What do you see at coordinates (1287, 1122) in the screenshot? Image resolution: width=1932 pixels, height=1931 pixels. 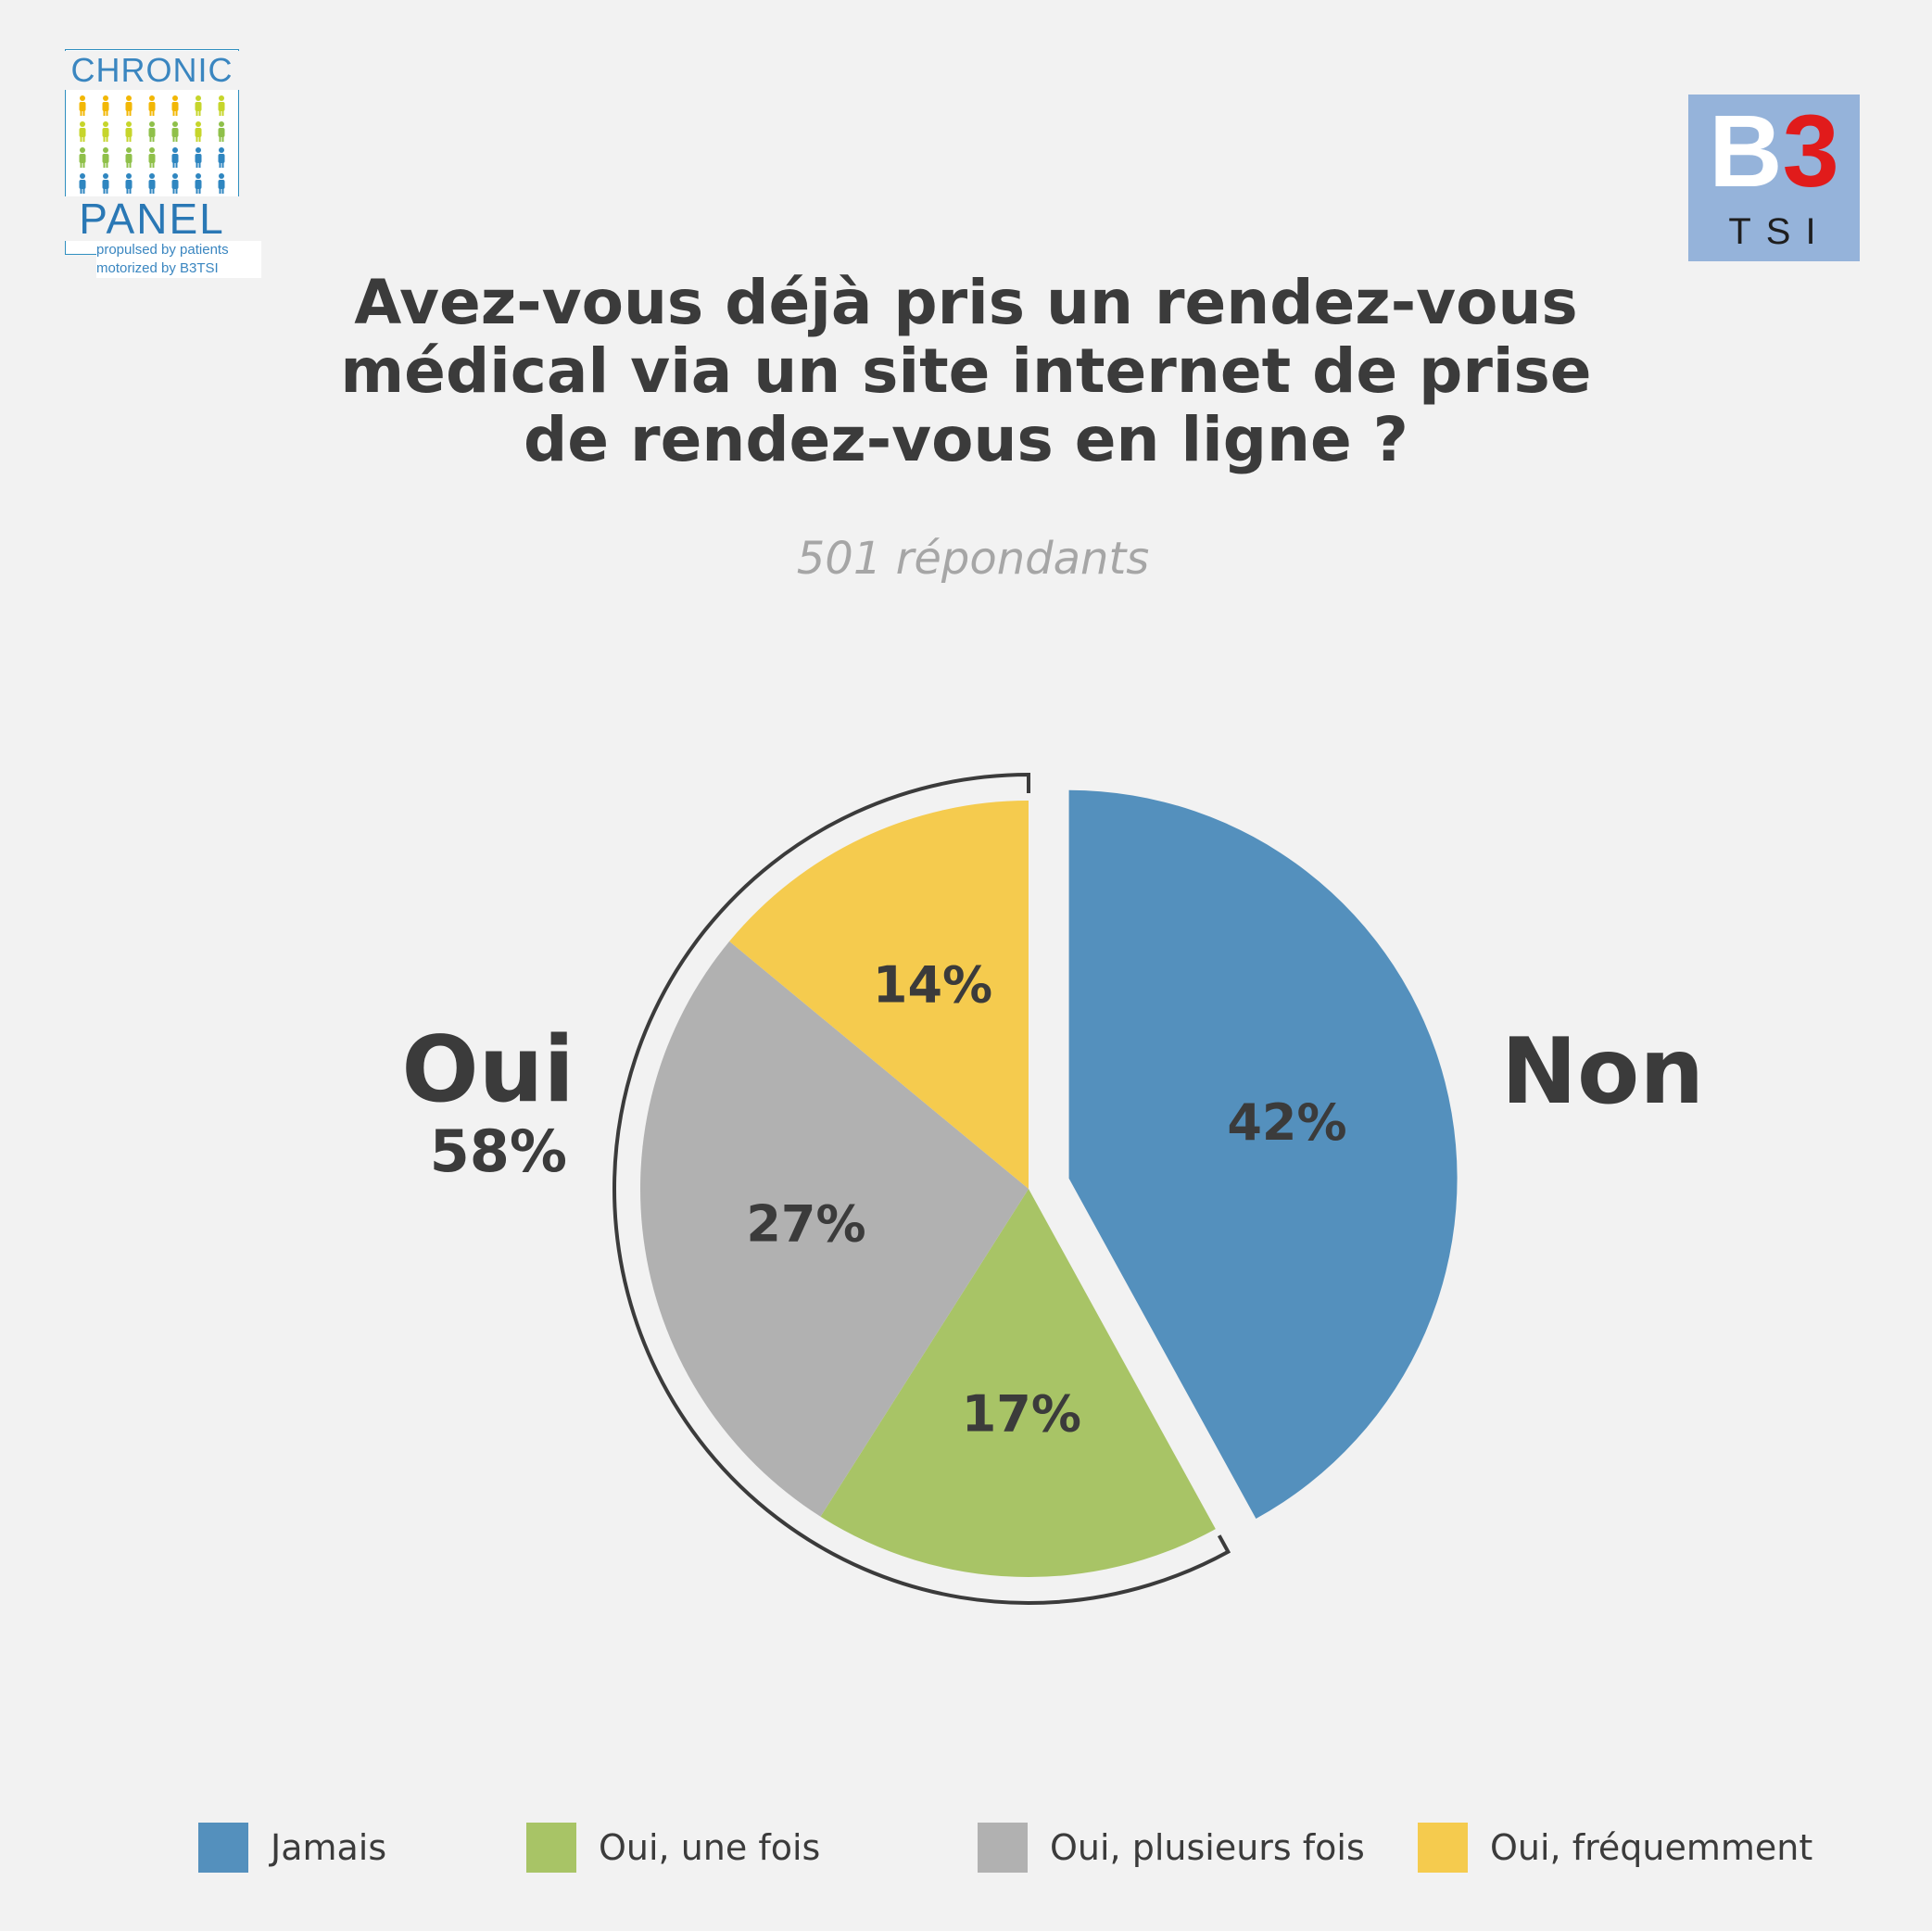 I see `pie-slice-label-jamais: 42%` at bounding box center [1287, 1122].